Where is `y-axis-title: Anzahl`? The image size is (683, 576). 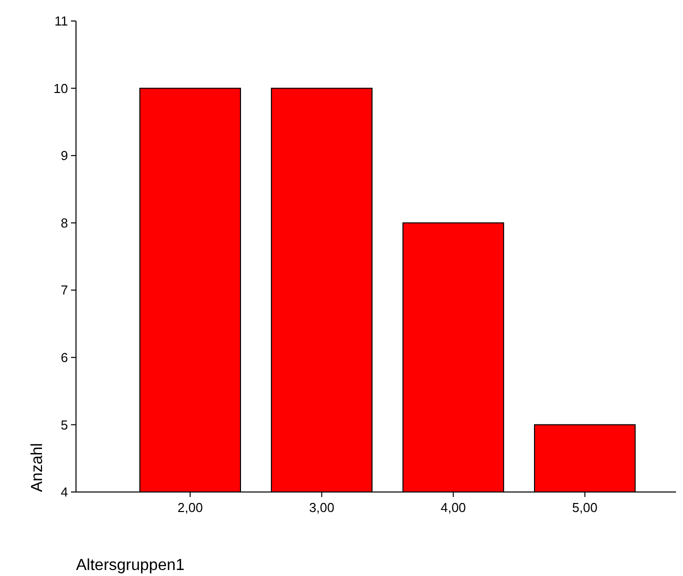 y-axis-title: Anzahl is located at coordinates (37, 467).